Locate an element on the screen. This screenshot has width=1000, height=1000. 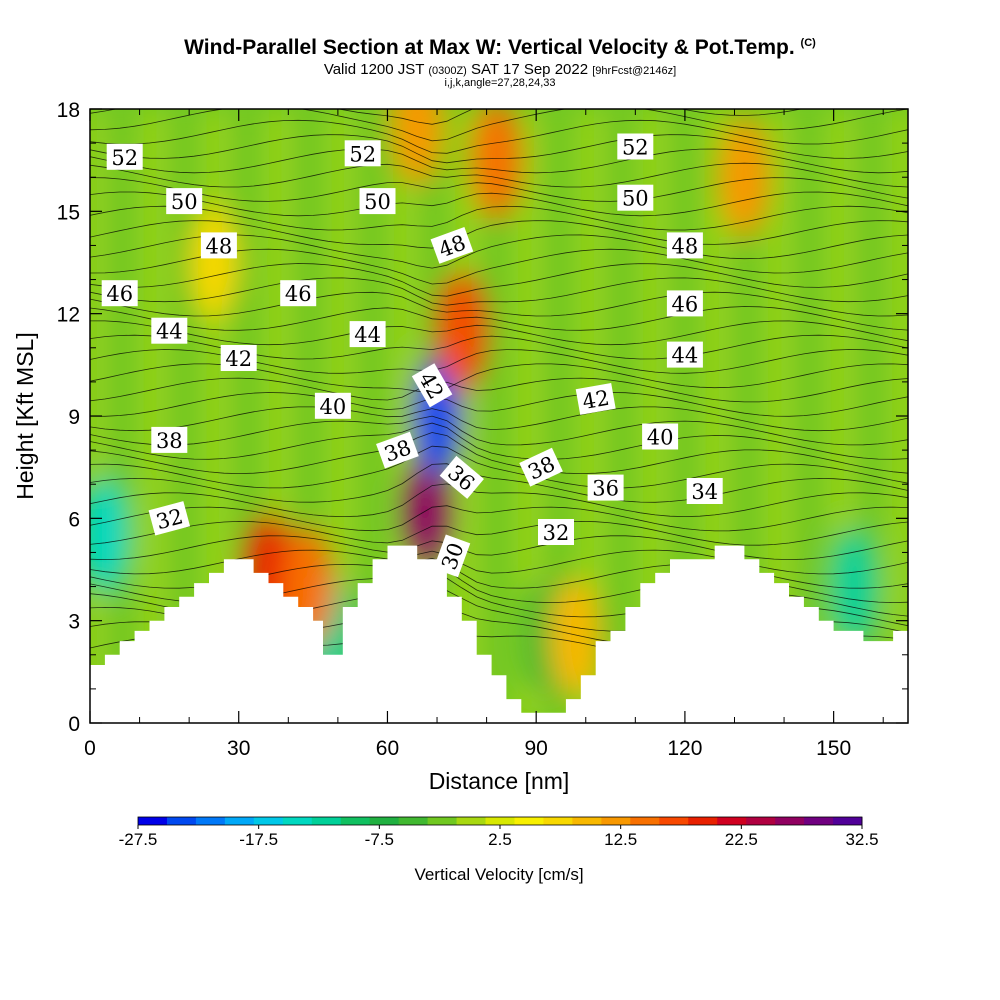
contour-label: 34 is located at coordinates (704, 491).